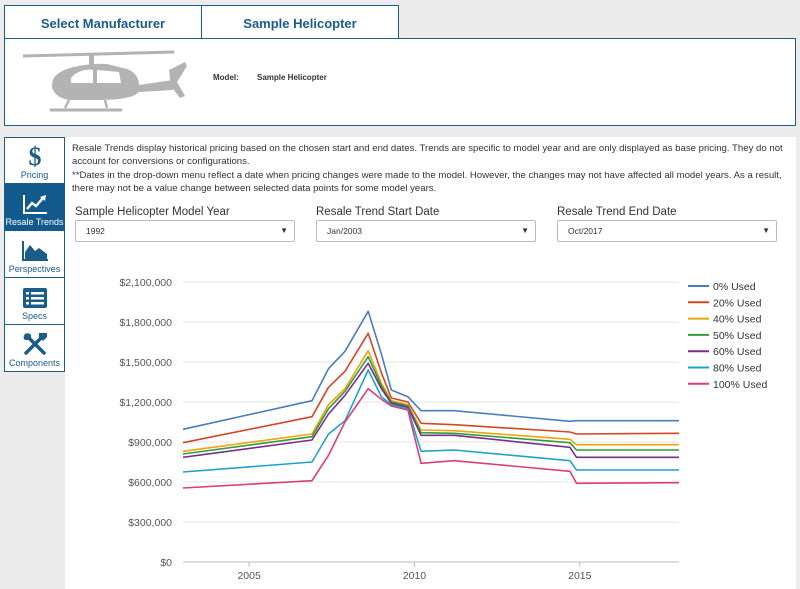  What do you see at coordinates (103, 22) in the screenshot?
I see `tab-select-manufacturer: Select Manufacturer` at bounding box center [103, 22].